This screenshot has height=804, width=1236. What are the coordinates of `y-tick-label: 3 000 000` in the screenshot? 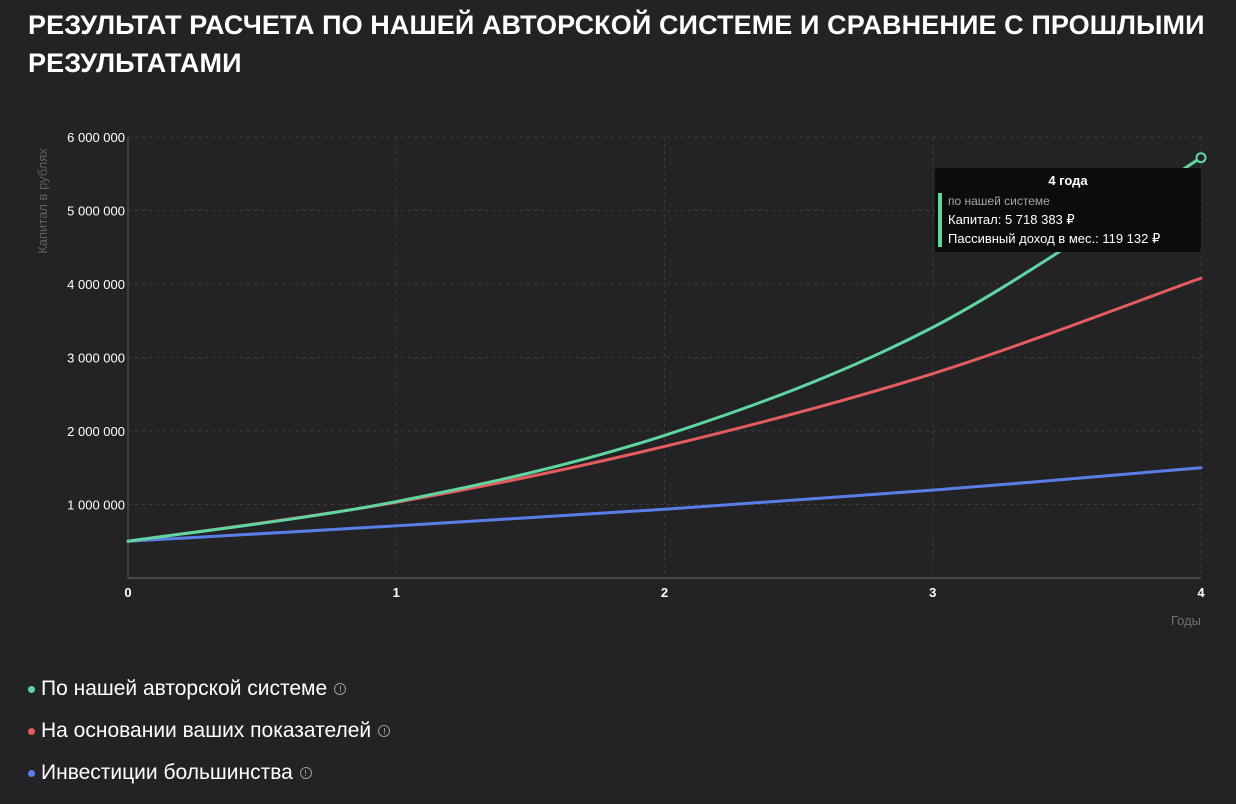 It's located at (96, 358).